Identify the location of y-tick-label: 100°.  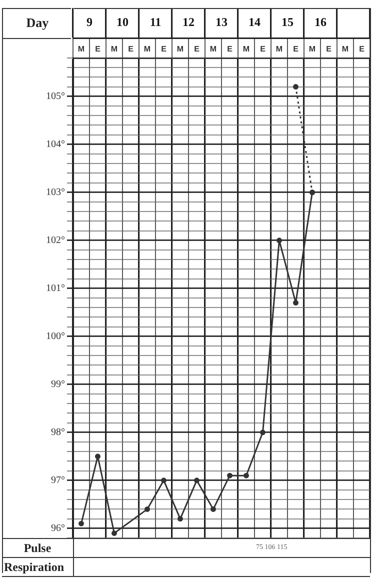
(55, 336).